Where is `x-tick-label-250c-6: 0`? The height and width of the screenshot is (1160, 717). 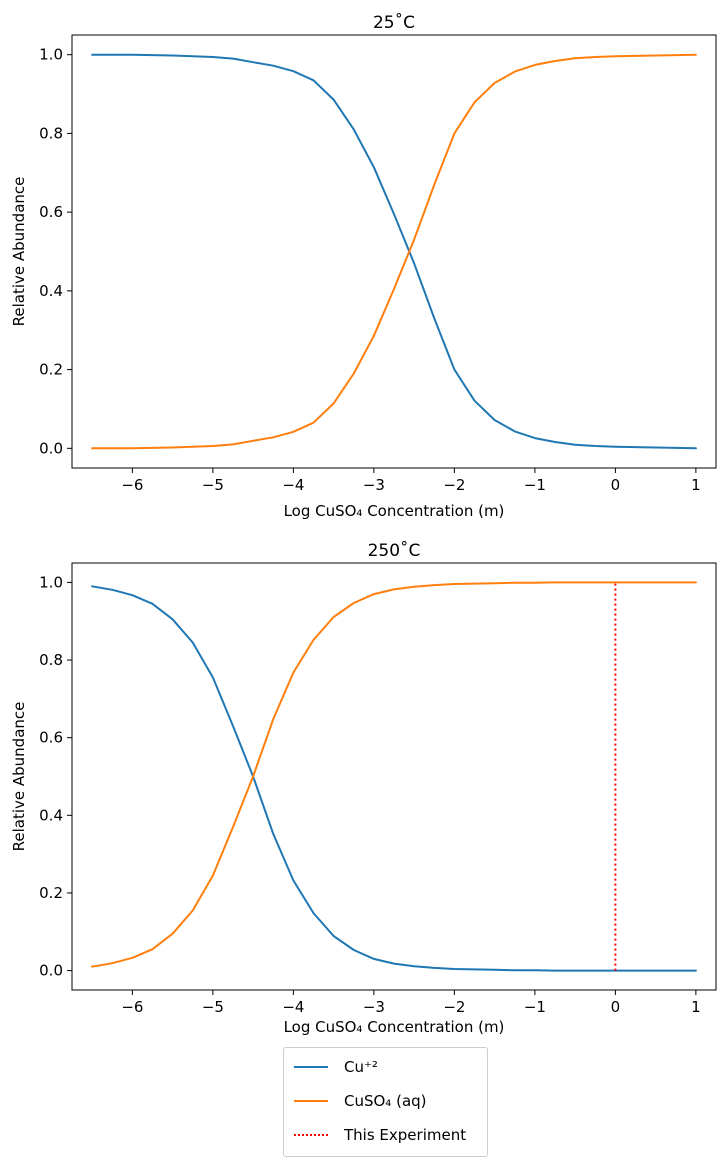
x-tick-label-250c-6: 0 is located at coordinates (616, 1007).